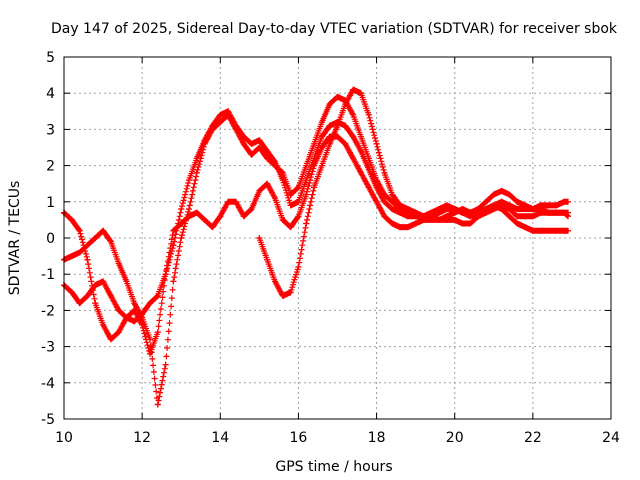 Image resolution: width=640 pixels, height=480 pixels. What do you see at coordinates (50, 239) in the screenshot?
I see `y-tick-label: 0` at bounding box center [50, 239].